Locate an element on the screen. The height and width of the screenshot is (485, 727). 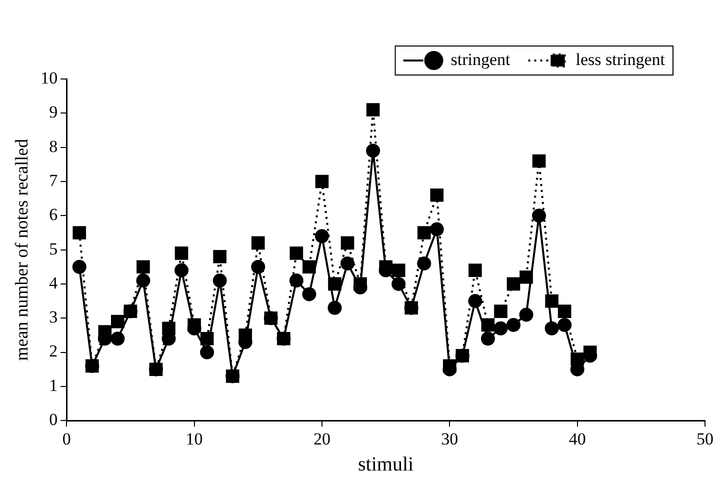
x-tick-label: 40 is located at coordinates (577, 438).